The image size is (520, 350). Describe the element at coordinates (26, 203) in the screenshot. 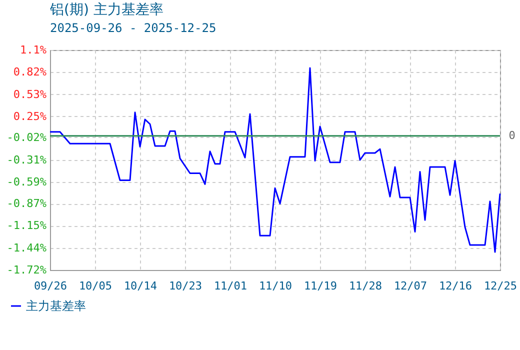

I see `y-tick-label: -0.87%` at that location.